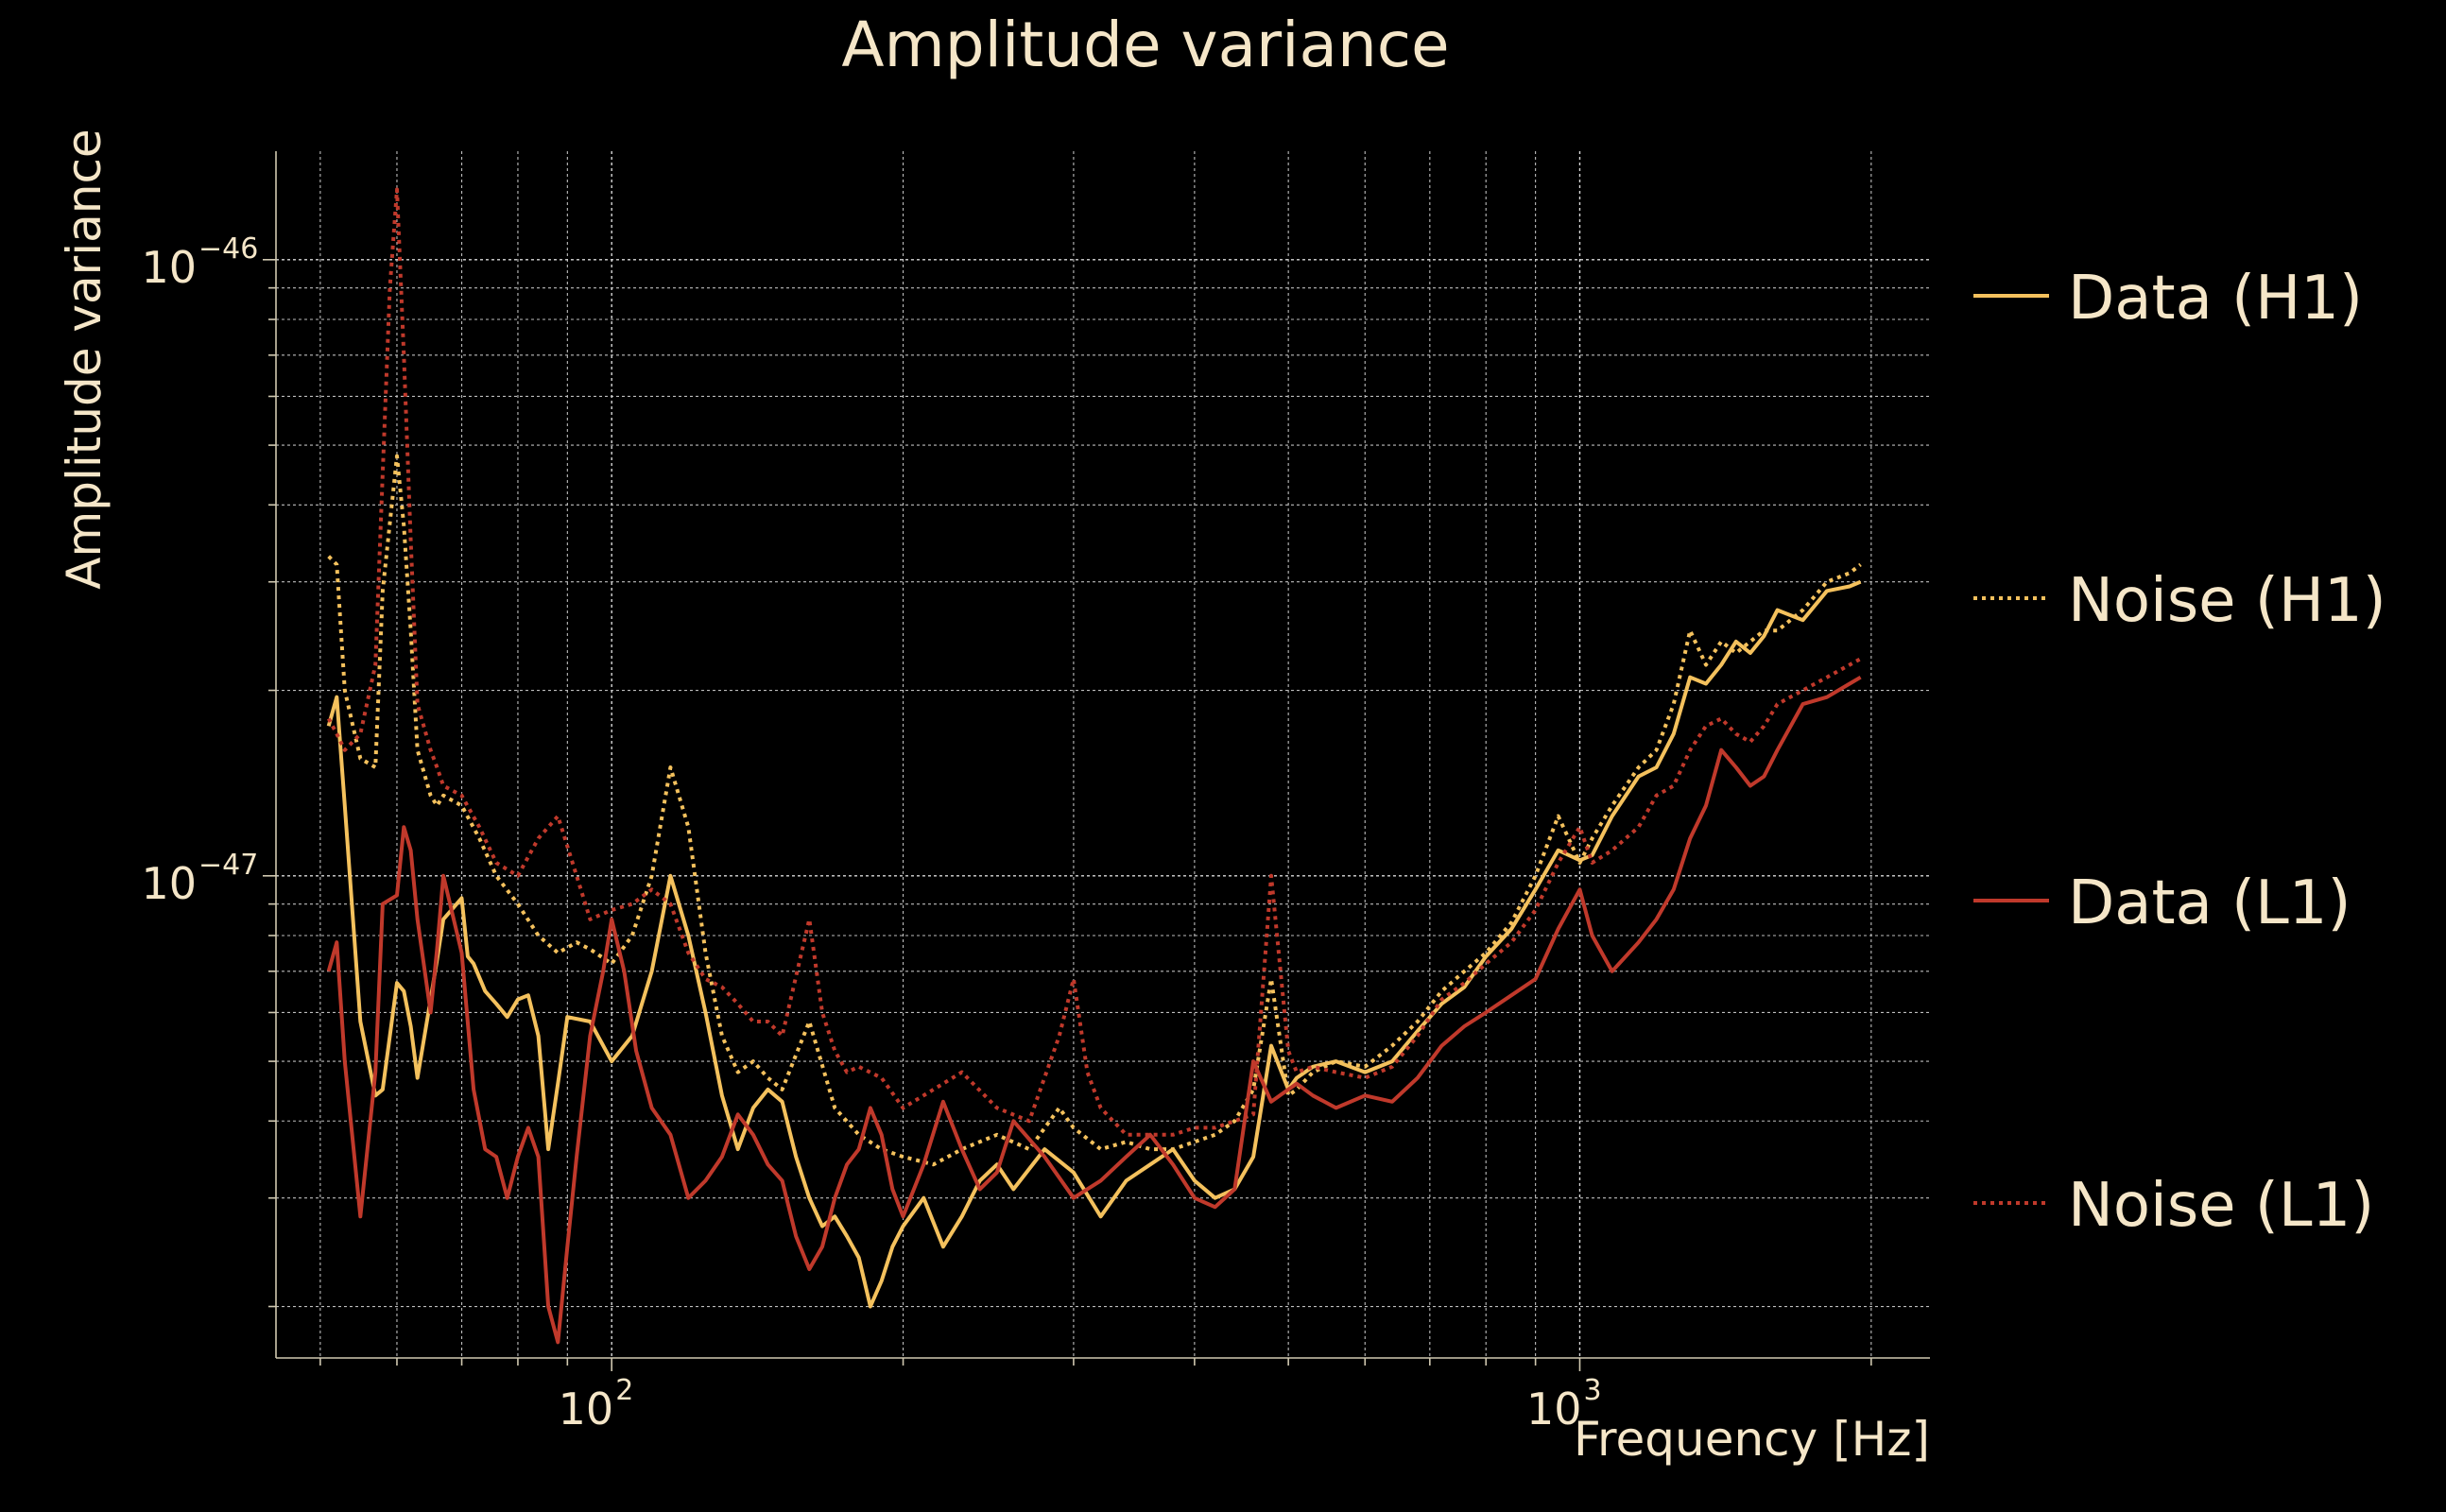 Image resolution: width=2446 pixels, height=1512 pixels. Describe the element at coordinates (2227, 601) in the screenshot. I see `legend-label: Noise (H1)` at that location.